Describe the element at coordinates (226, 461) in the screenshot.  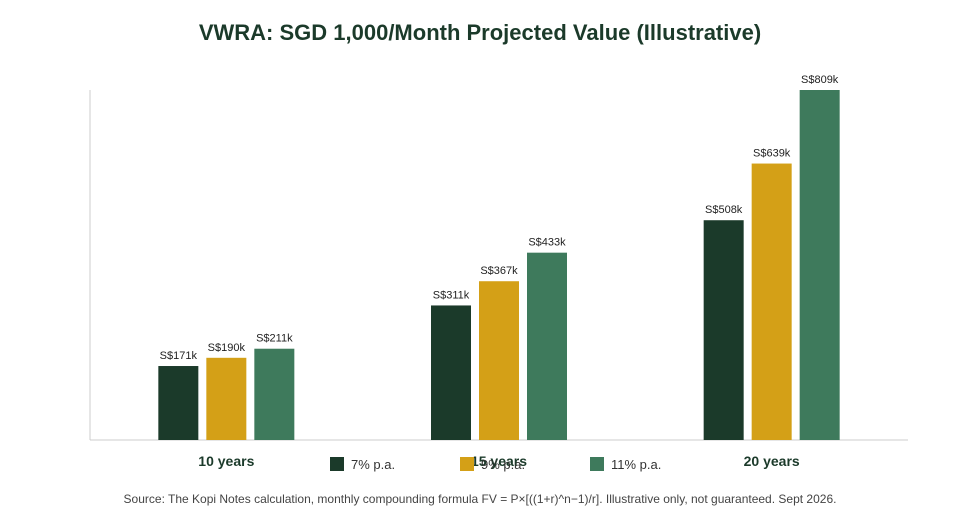
I see `category-label: 10 years` at that location.